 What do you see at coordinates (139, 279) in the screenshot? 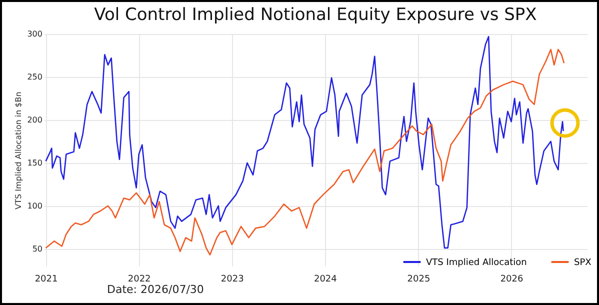
I see `x-tick-label: 2022` at bounding box center [139, 279].